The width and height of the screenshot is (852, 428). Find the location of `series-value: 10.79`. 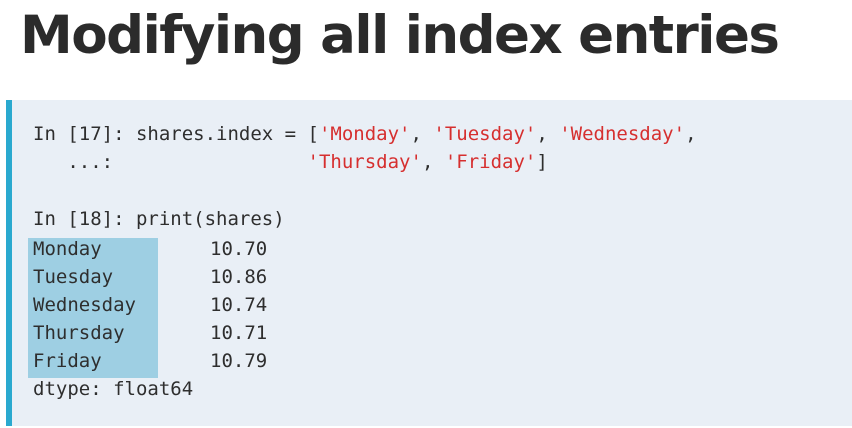

series-value: 10.79 is located at coordinates (239, 361).